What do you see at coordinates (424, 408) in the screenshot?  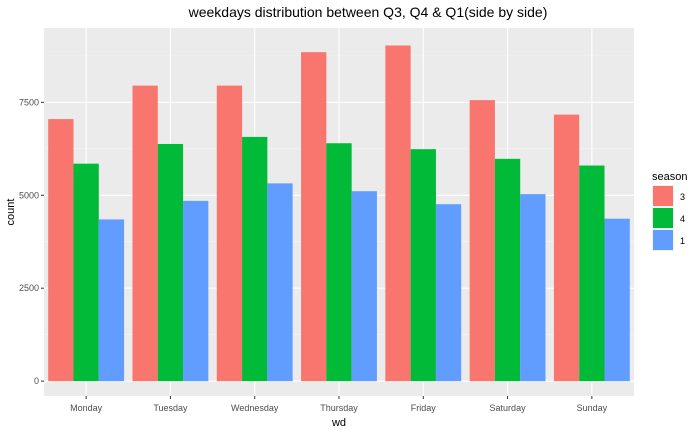 I see `x-tick-label: Friday` at bounding box center [424, 408].